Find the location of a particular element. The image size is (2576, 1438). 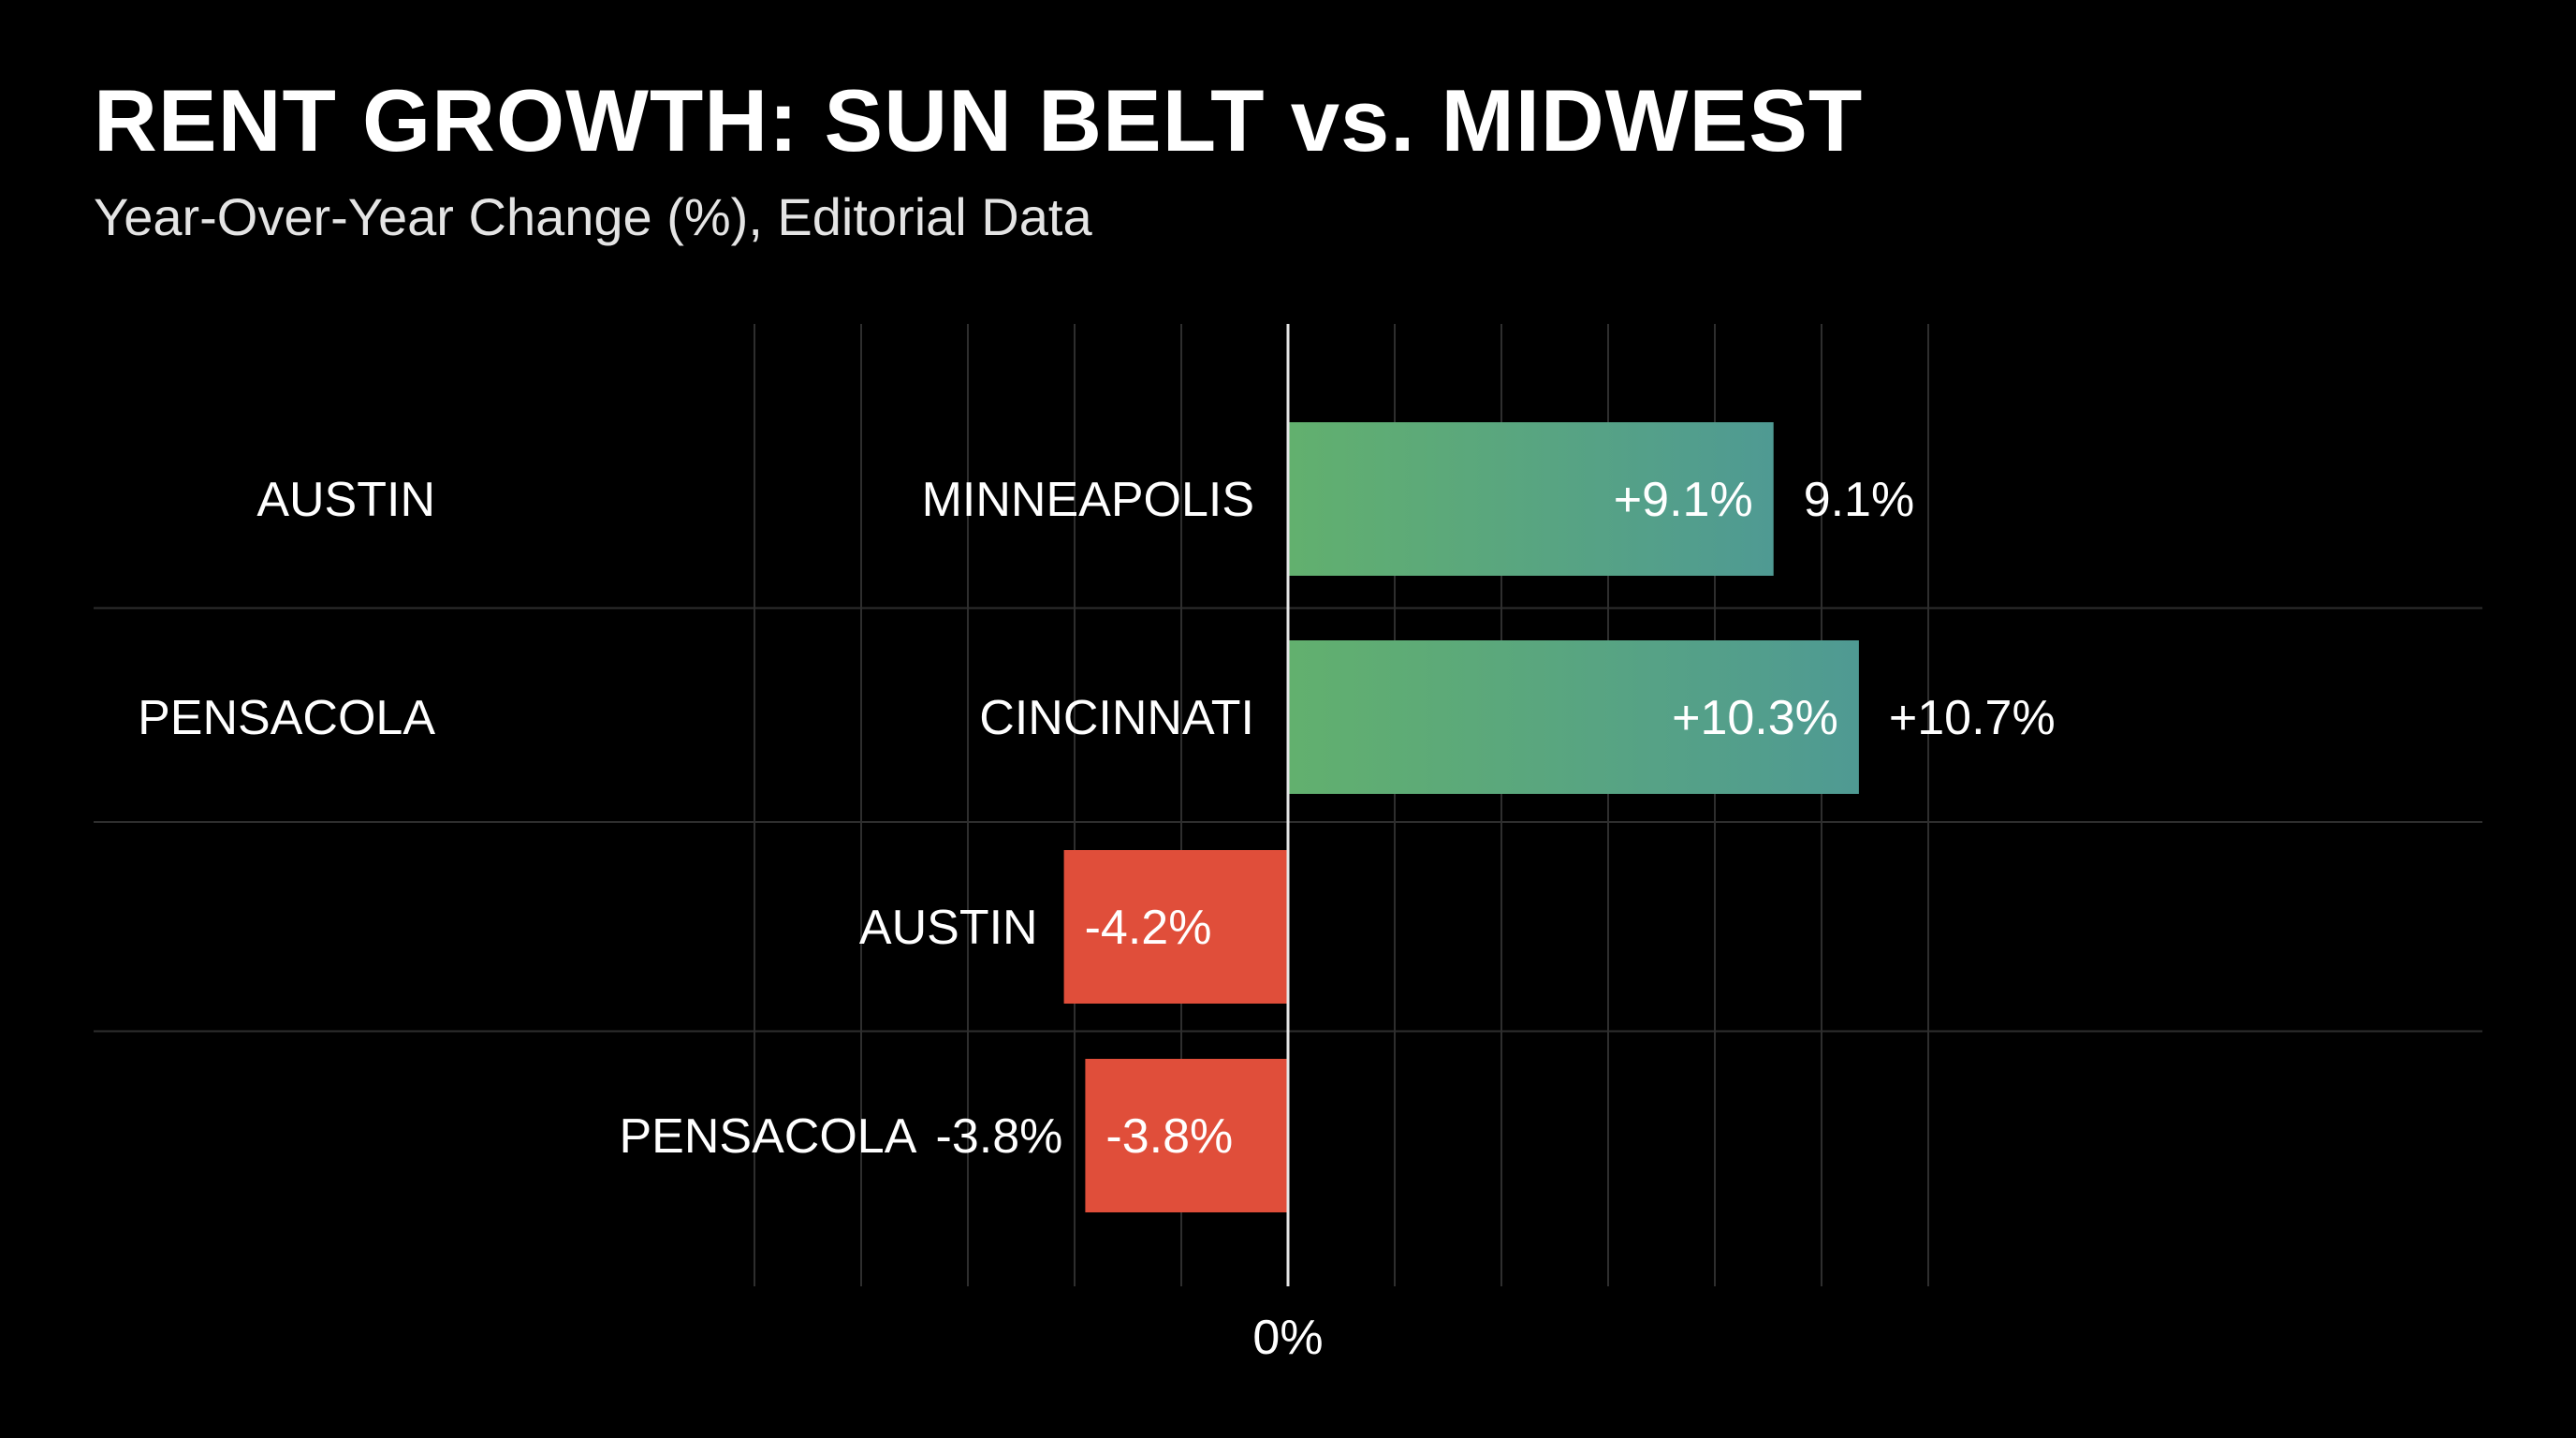

data-label: -4.2% is located at coordinates (1148, 928).